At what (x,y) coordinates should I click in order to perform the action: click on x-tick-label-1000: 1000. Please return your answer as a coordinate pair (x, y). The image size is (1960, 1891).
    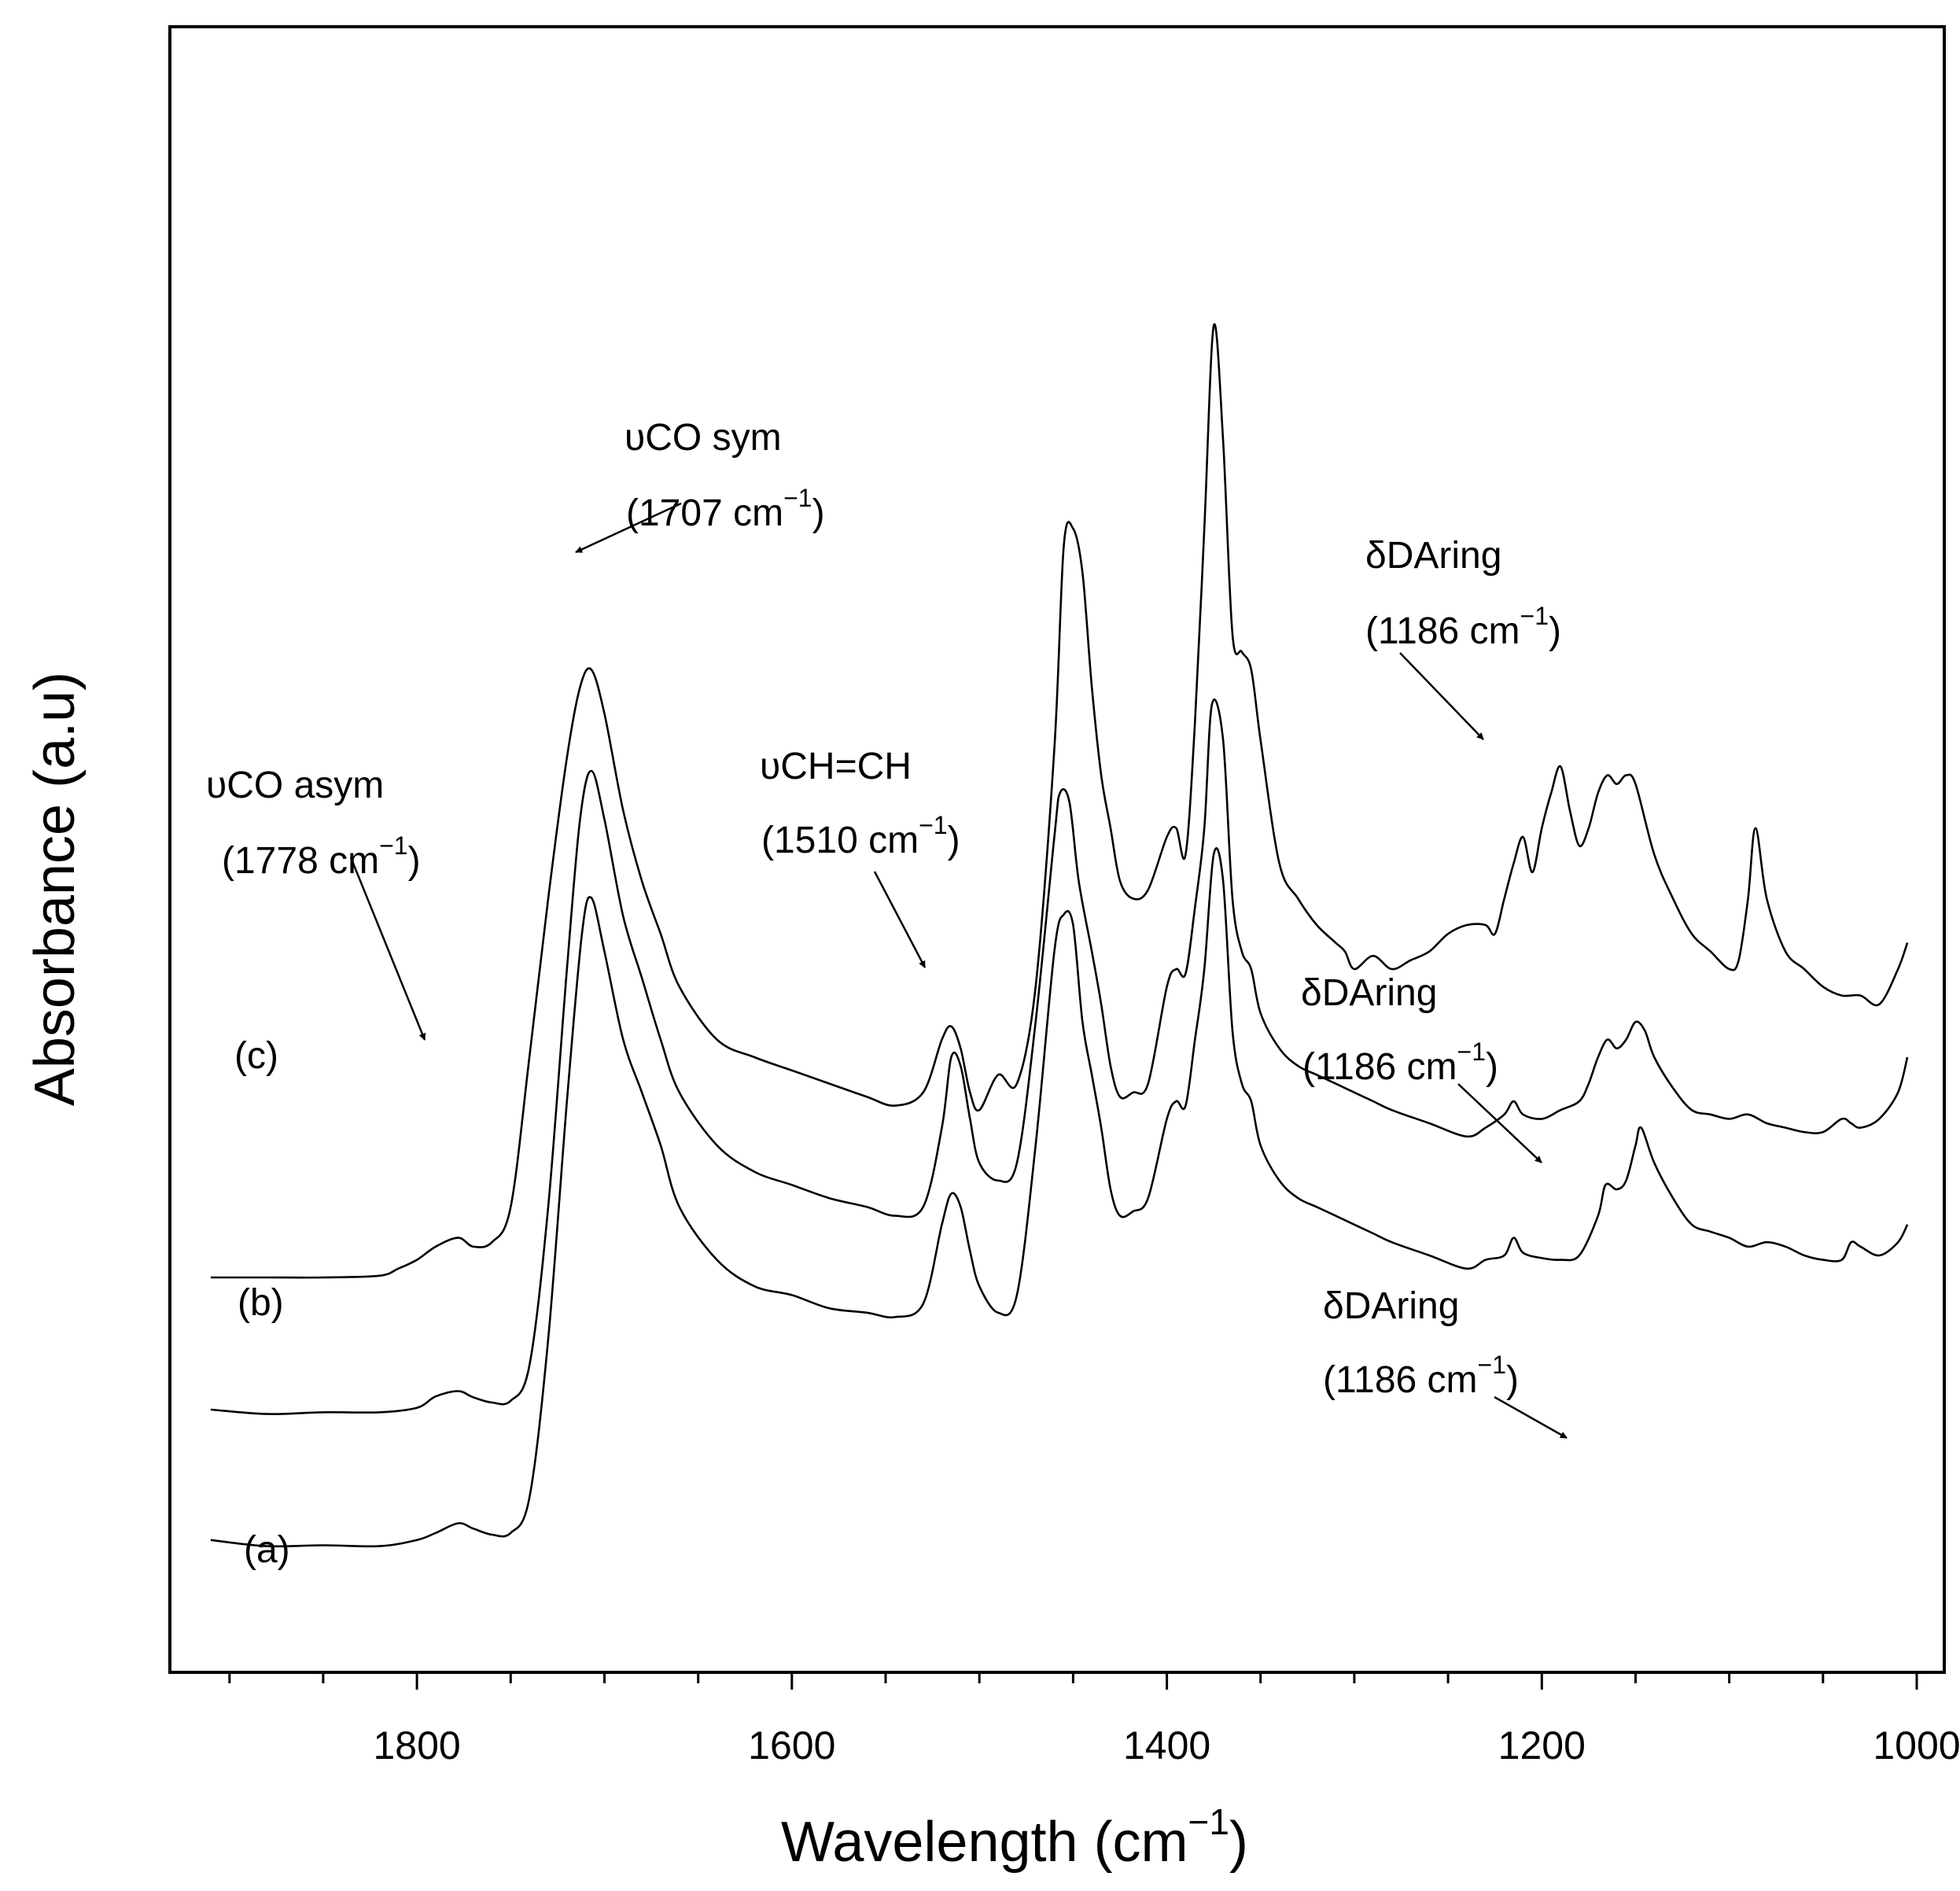
    Looking at the image, I should click on (1916, 1745).